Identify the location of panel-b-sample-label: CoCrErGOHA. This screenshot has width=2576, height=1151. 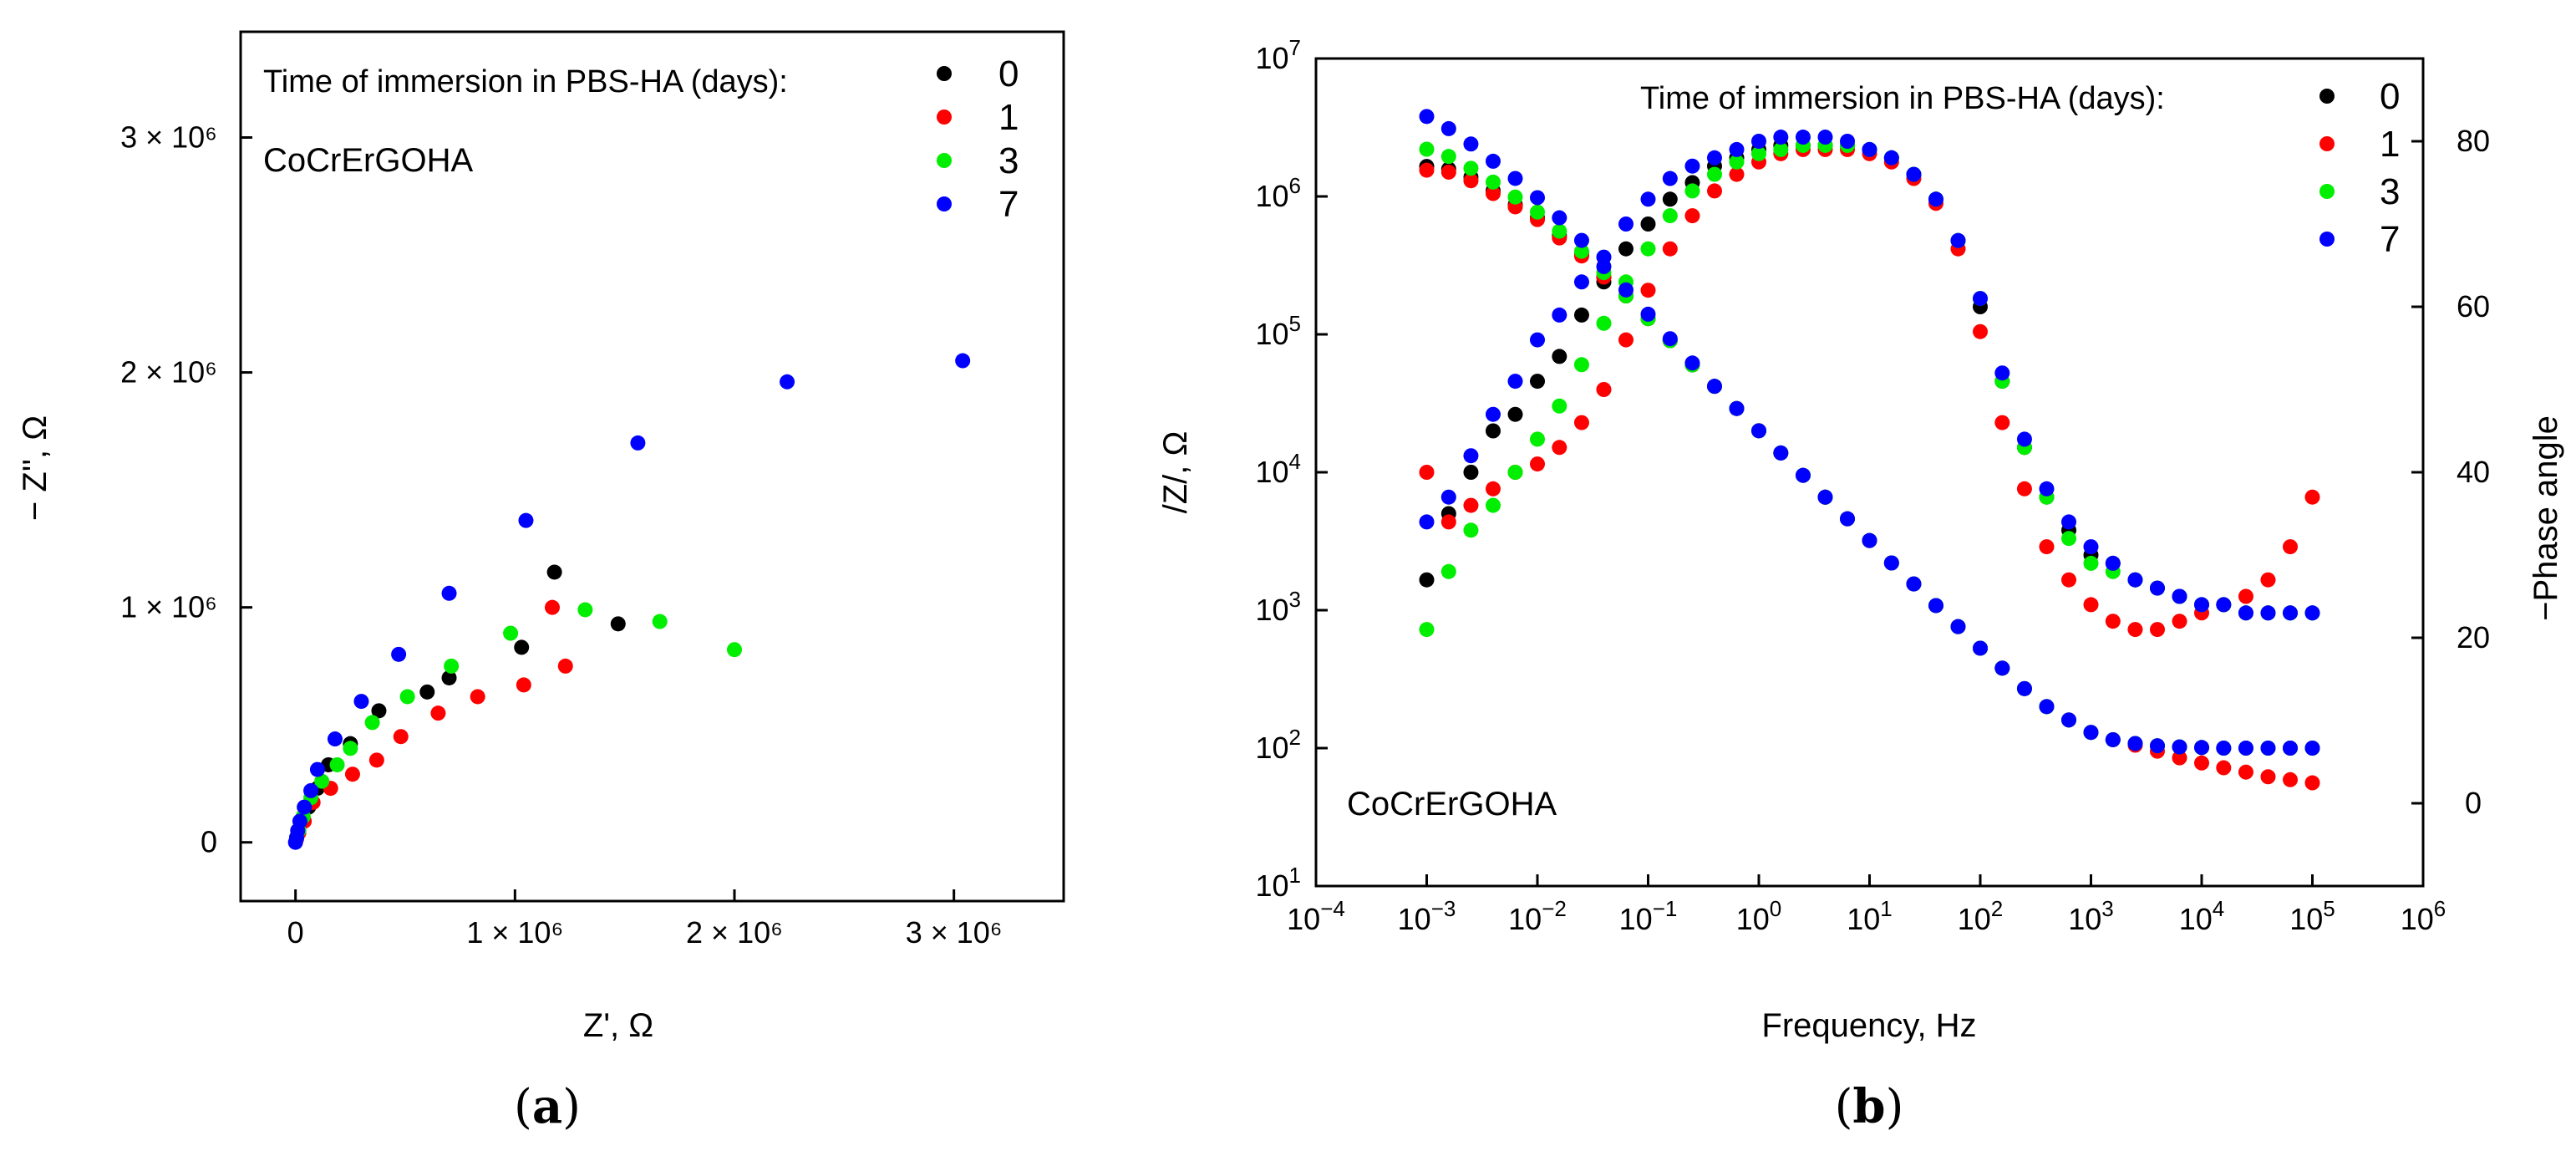
(1452, 804).